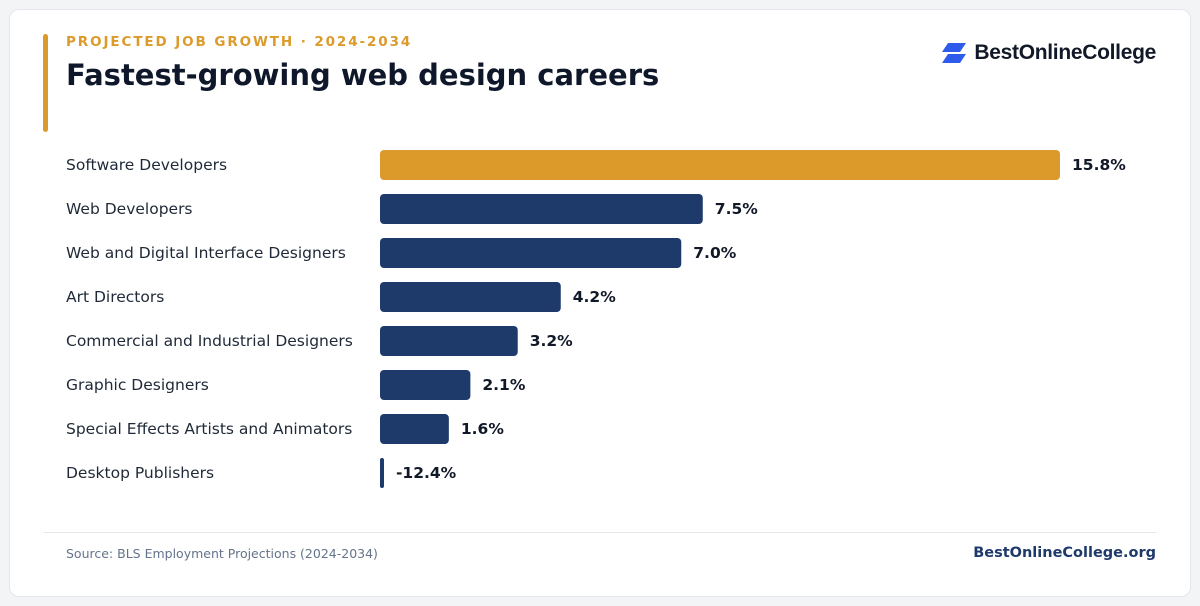 This screenshot has height=606, width=1200. What do you see at coordinates (954, 53) in the screenshot?
I see `logo-mark-icon` at bounding box center [954, 53].